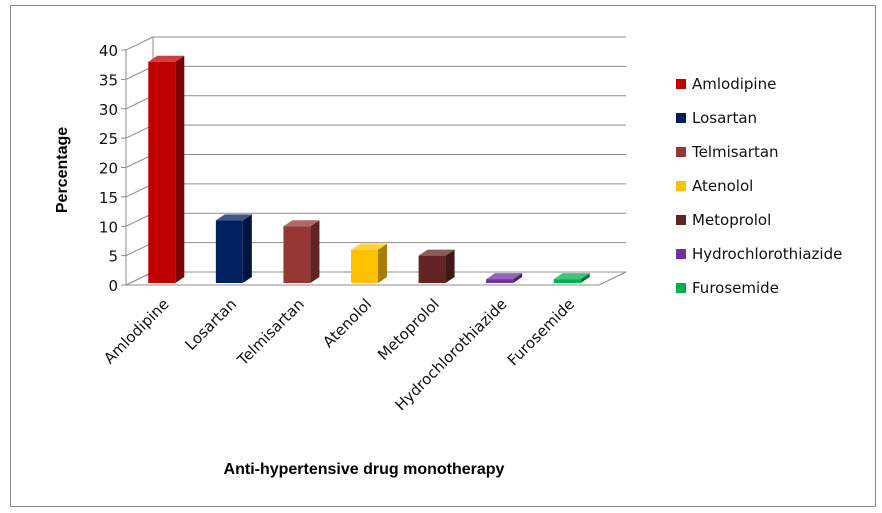 The height and width of the screenshot is (513, 882). I want to click on y-tick-label: 5, so click(113, 257).